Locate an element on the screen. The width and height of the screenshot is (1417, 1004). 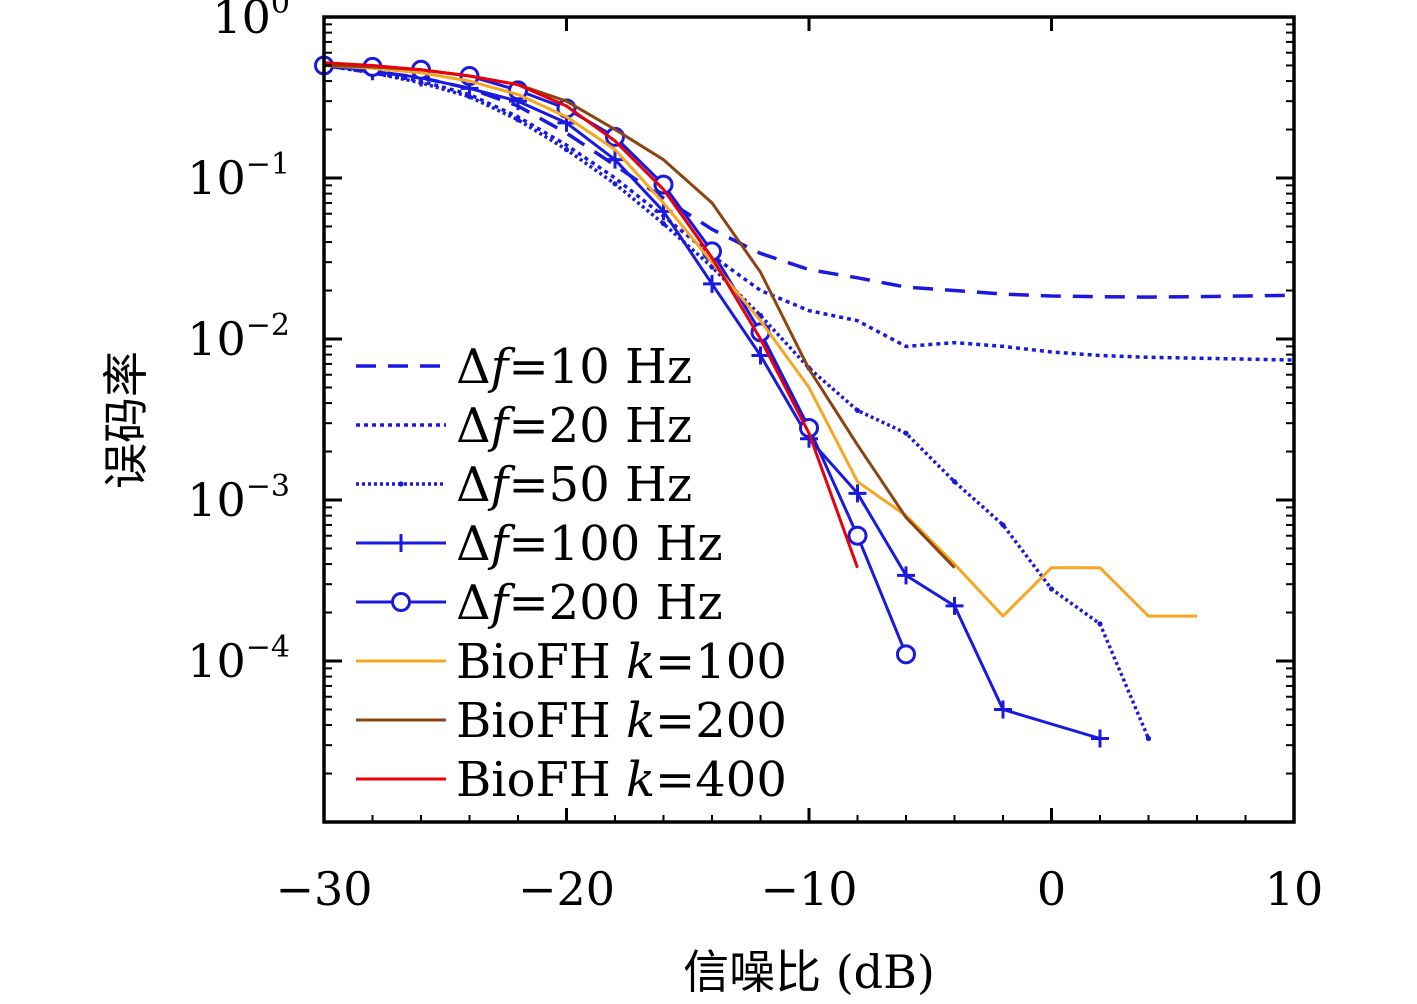
legend-entry-7: BioFH k=200 is located at coordinates (571, 721).